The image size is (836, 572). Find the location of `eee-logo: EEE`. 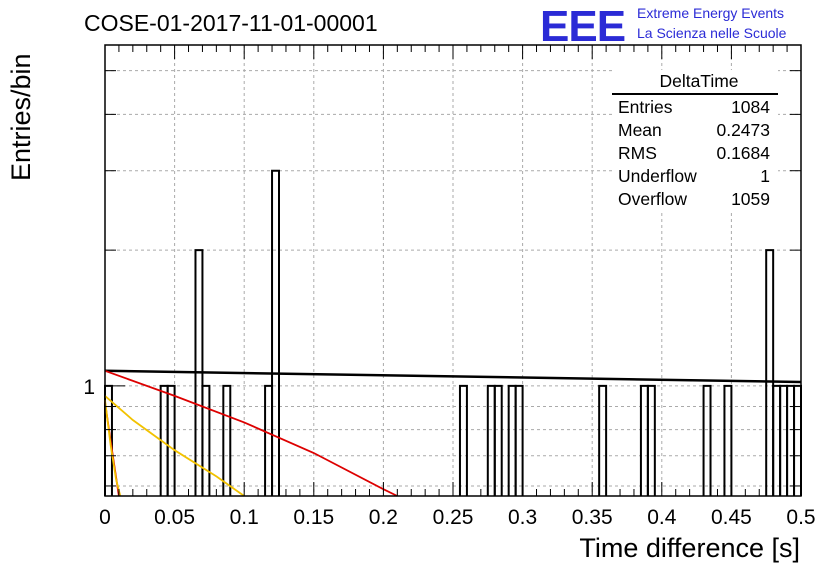

eee-logo: EEE is located at coordinates (583, 26).